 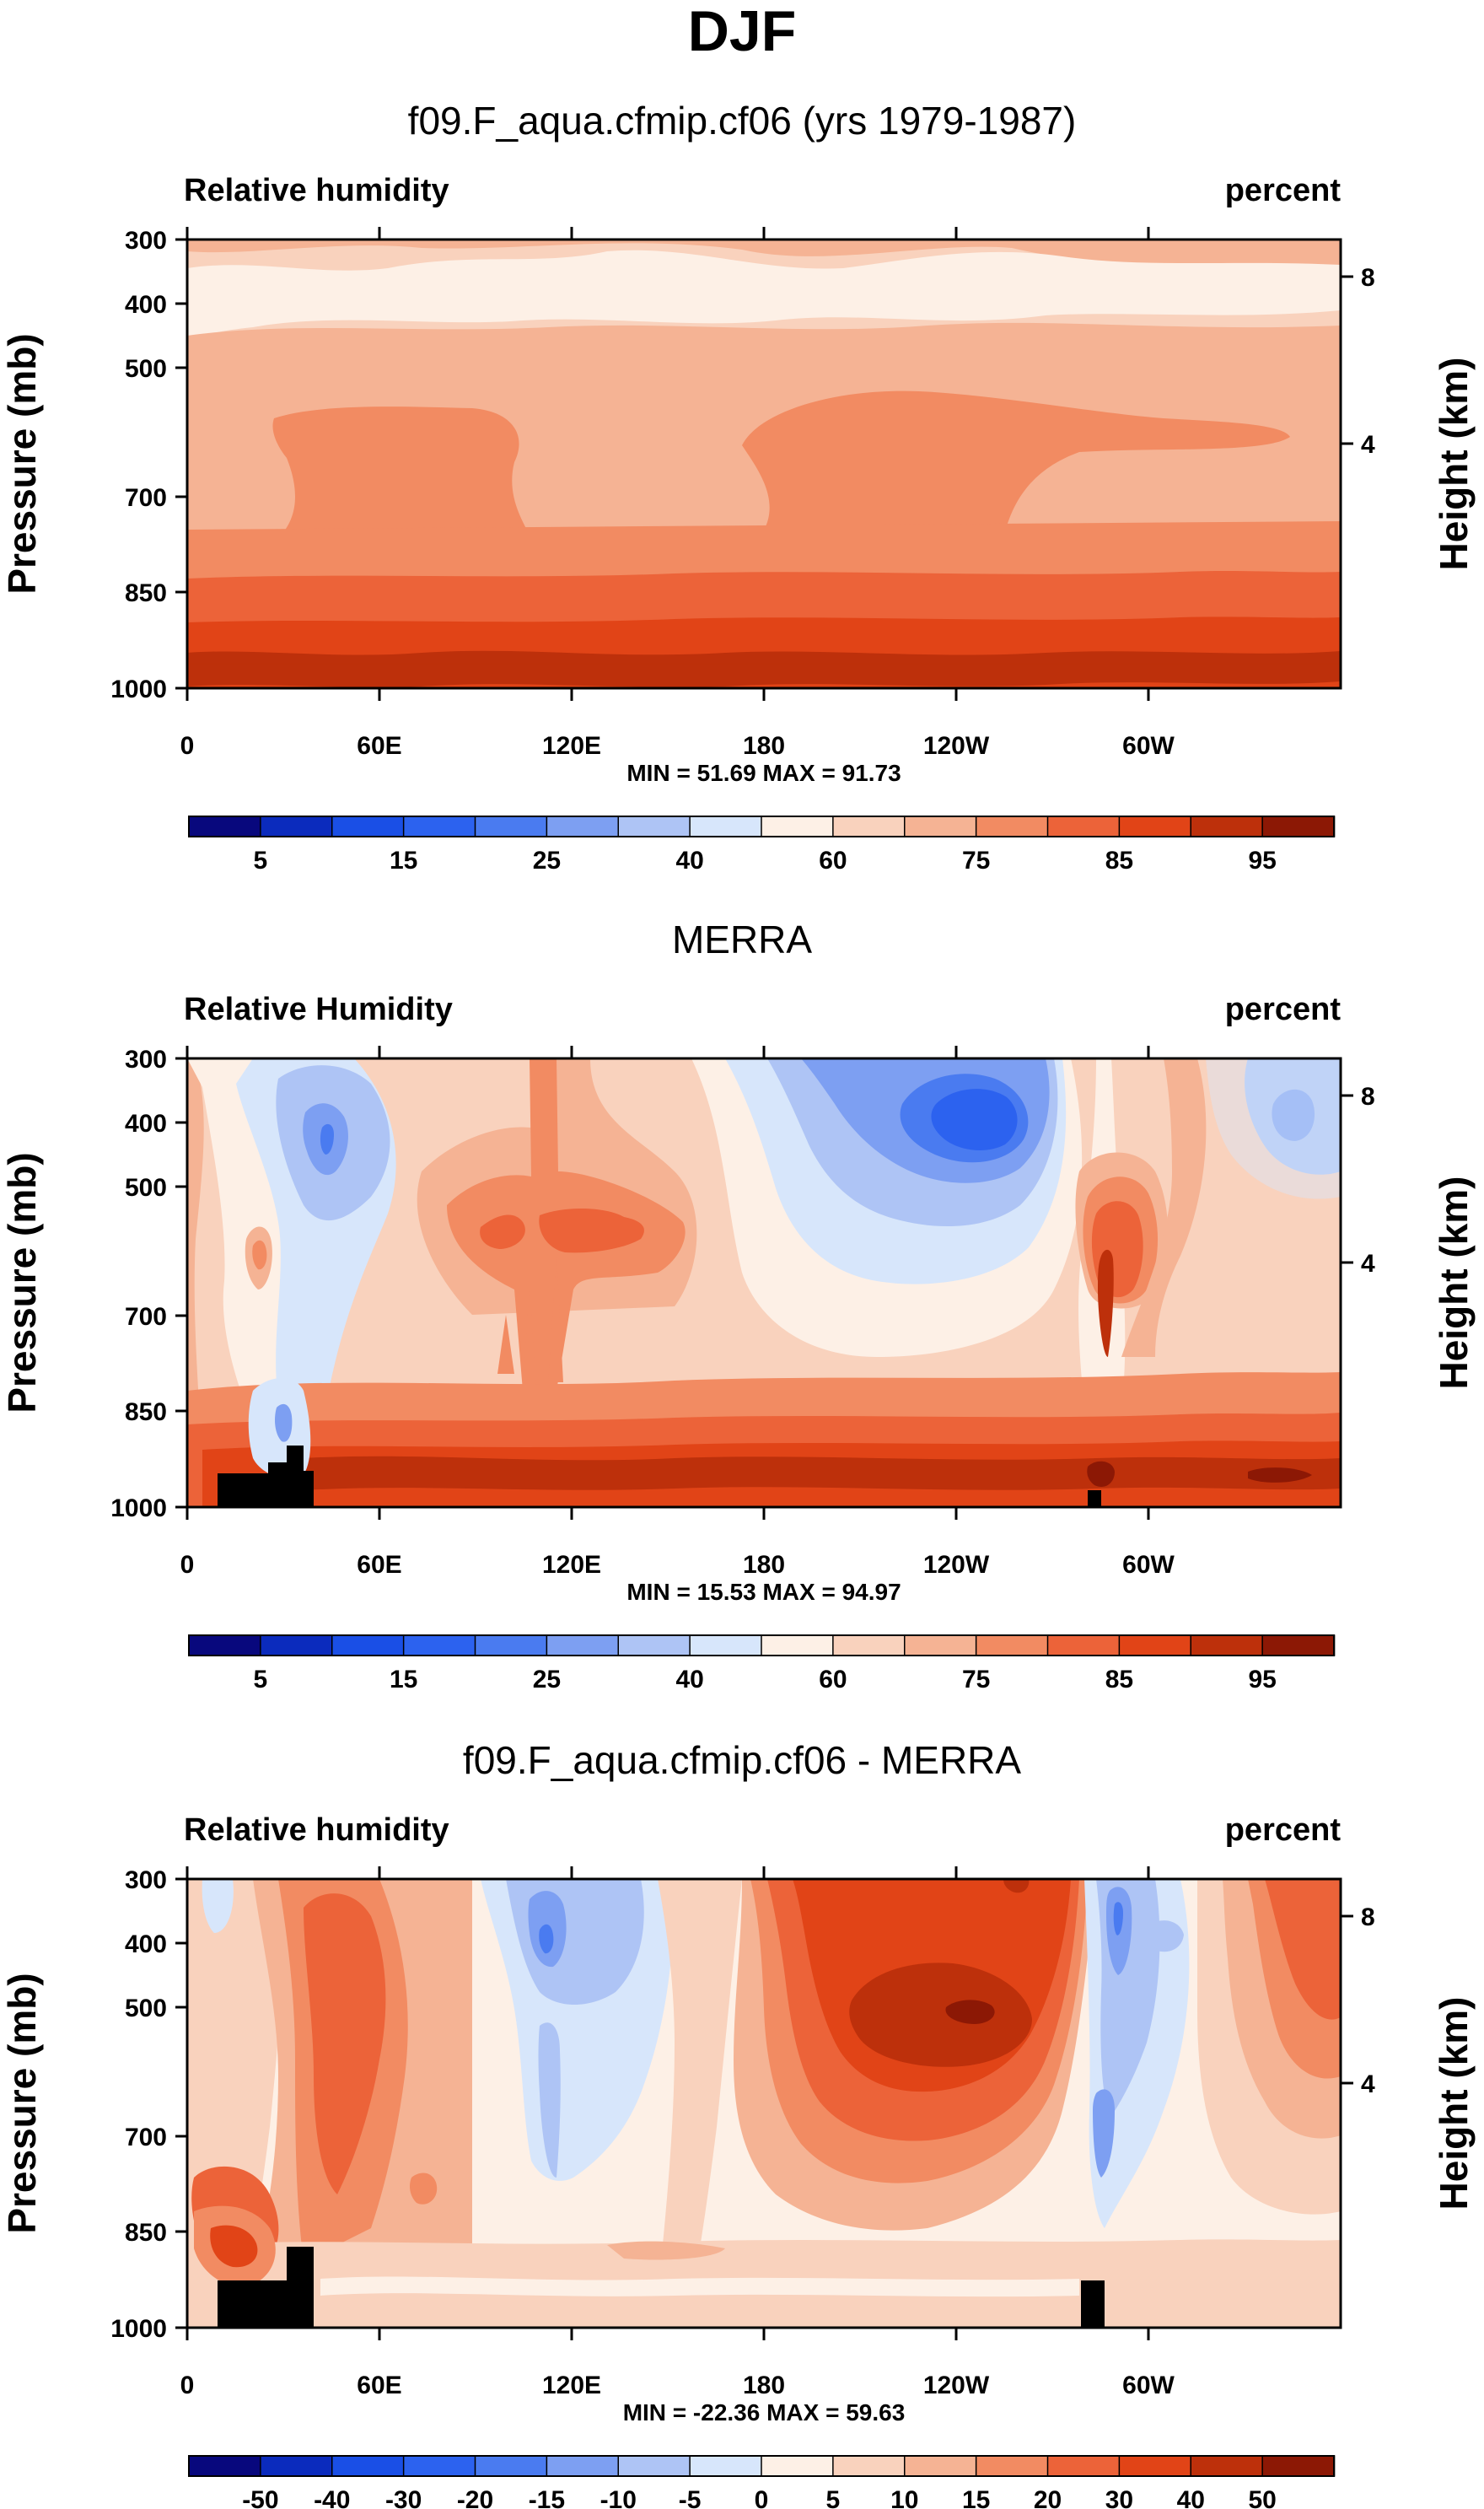 I want to click on colorbar: -50 -40 -30 -20 -15 -10 -5 0 5 10 15 20 30 40 50, so click(x=762, y=2482).